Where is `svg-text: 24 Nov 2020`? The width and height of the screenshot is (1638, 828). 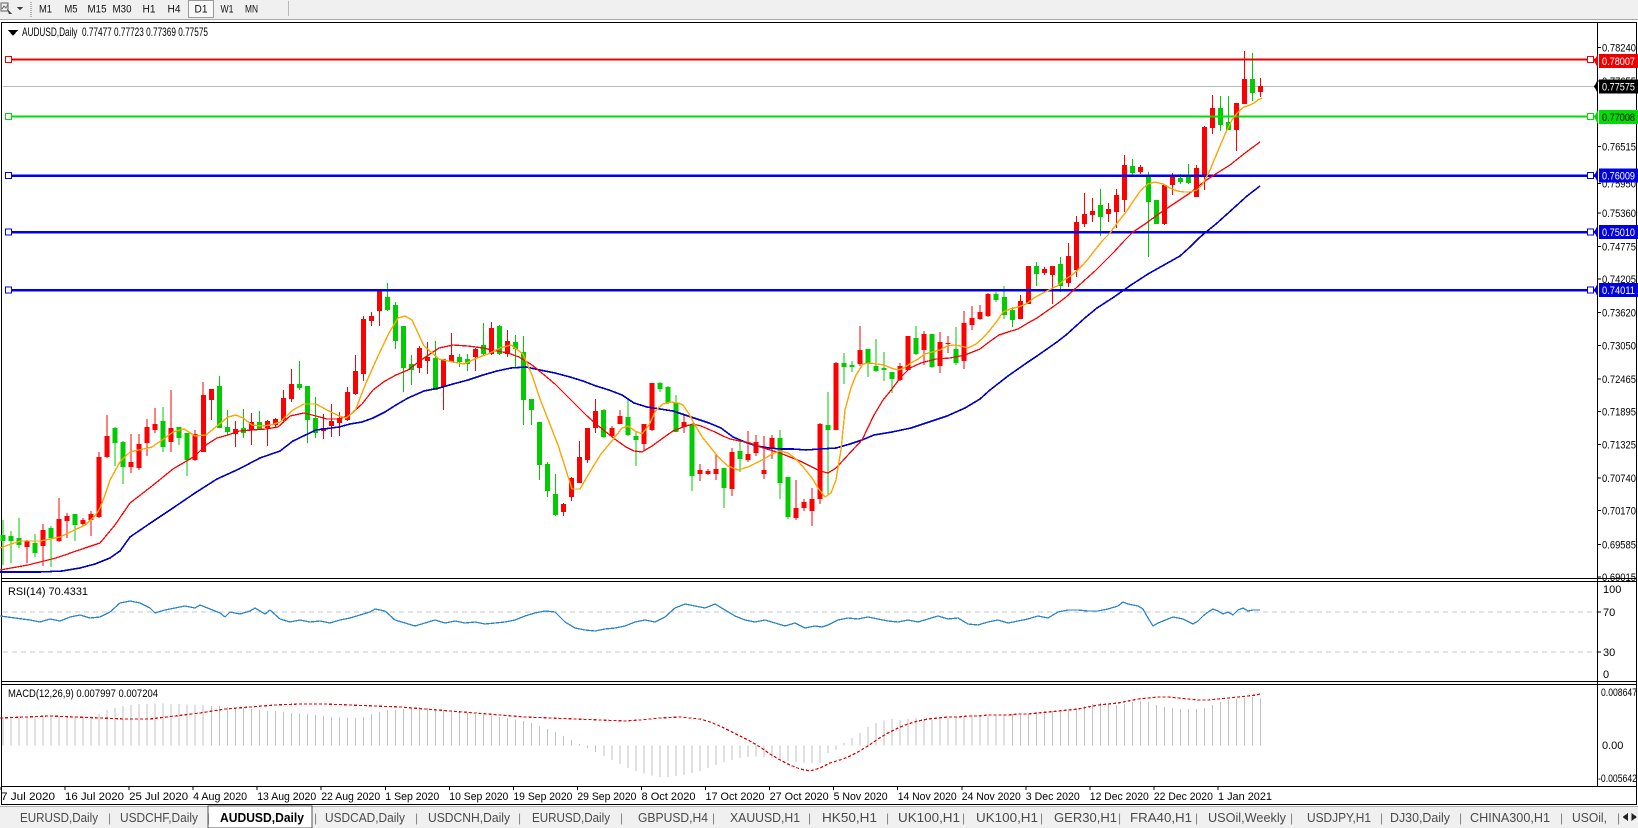
svg-text: 24 Nov 2020 is located at coordinates (991, 797).